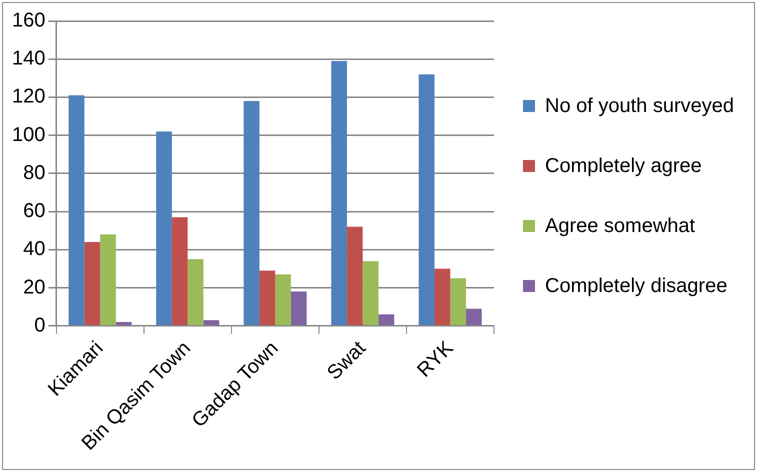 The height and width of the screenshot is (474, 759). I want to click on y-tick-label: 140, so click(29, 59).